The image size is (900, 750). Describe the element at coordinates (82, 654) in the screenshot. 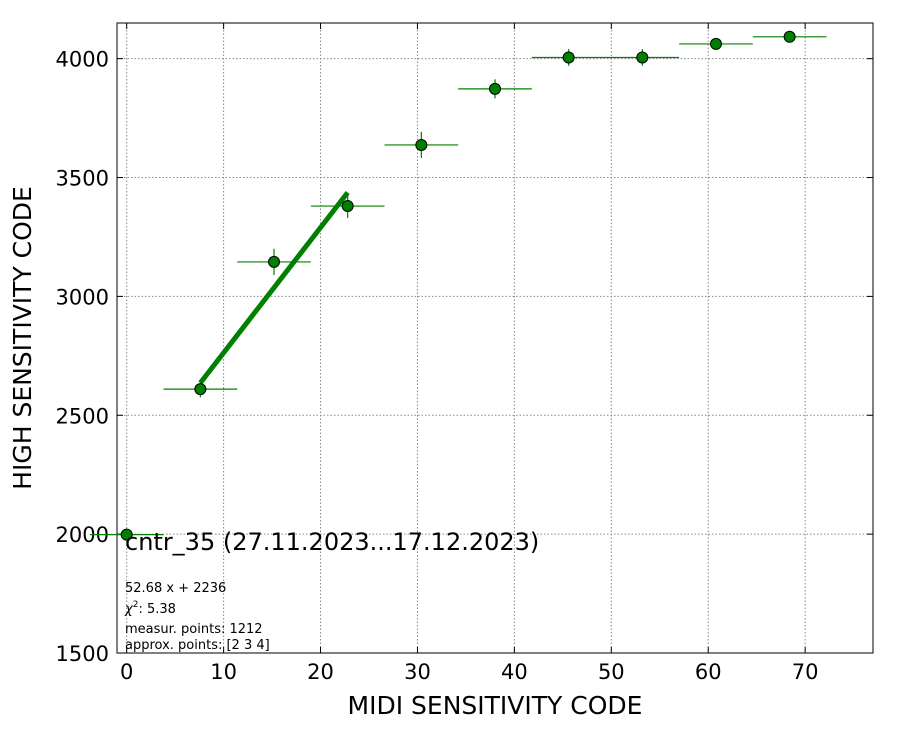

I see `y-tick-label: 1500` at that location.